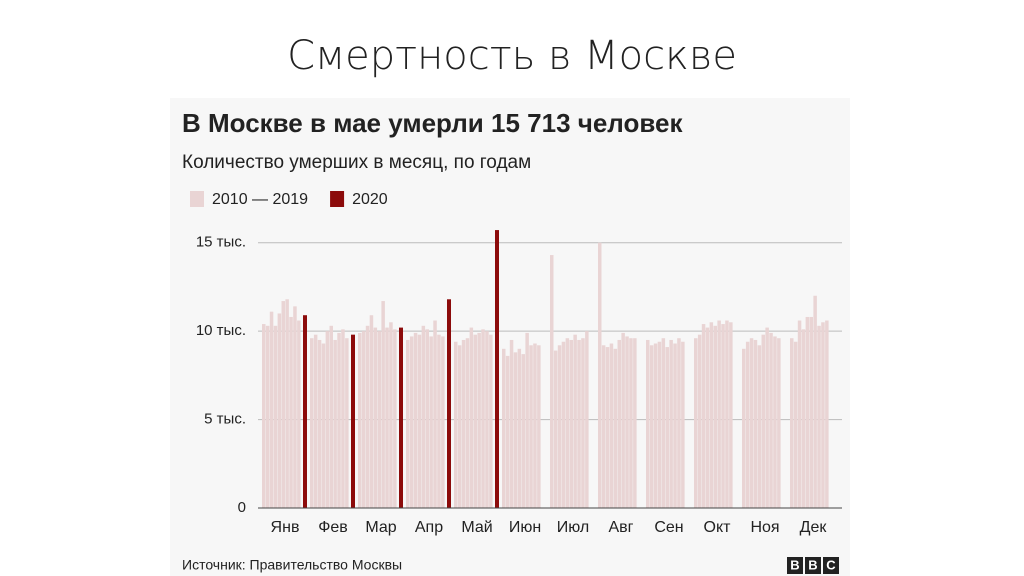 The image size is (1024, 576). What do you see at coordinates (814, 527) in the screenshot?
I see `x-tick-label: Дек` at bounding box center [814, 527].